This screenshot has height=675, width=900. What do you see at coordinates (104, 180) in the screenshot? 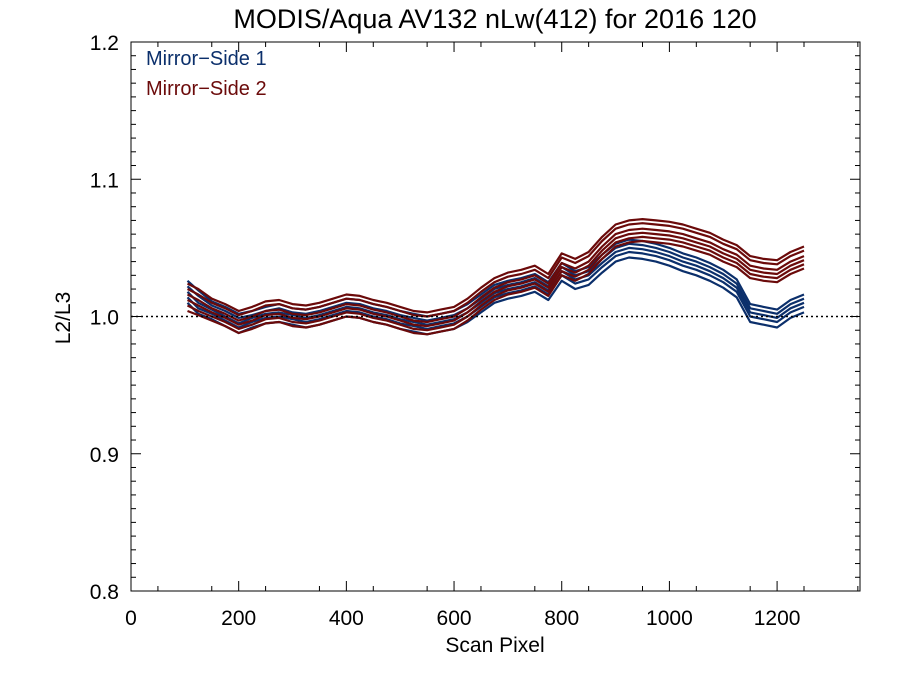
I see `y-tick-label: 1.1` at bounding box center [104, 180].